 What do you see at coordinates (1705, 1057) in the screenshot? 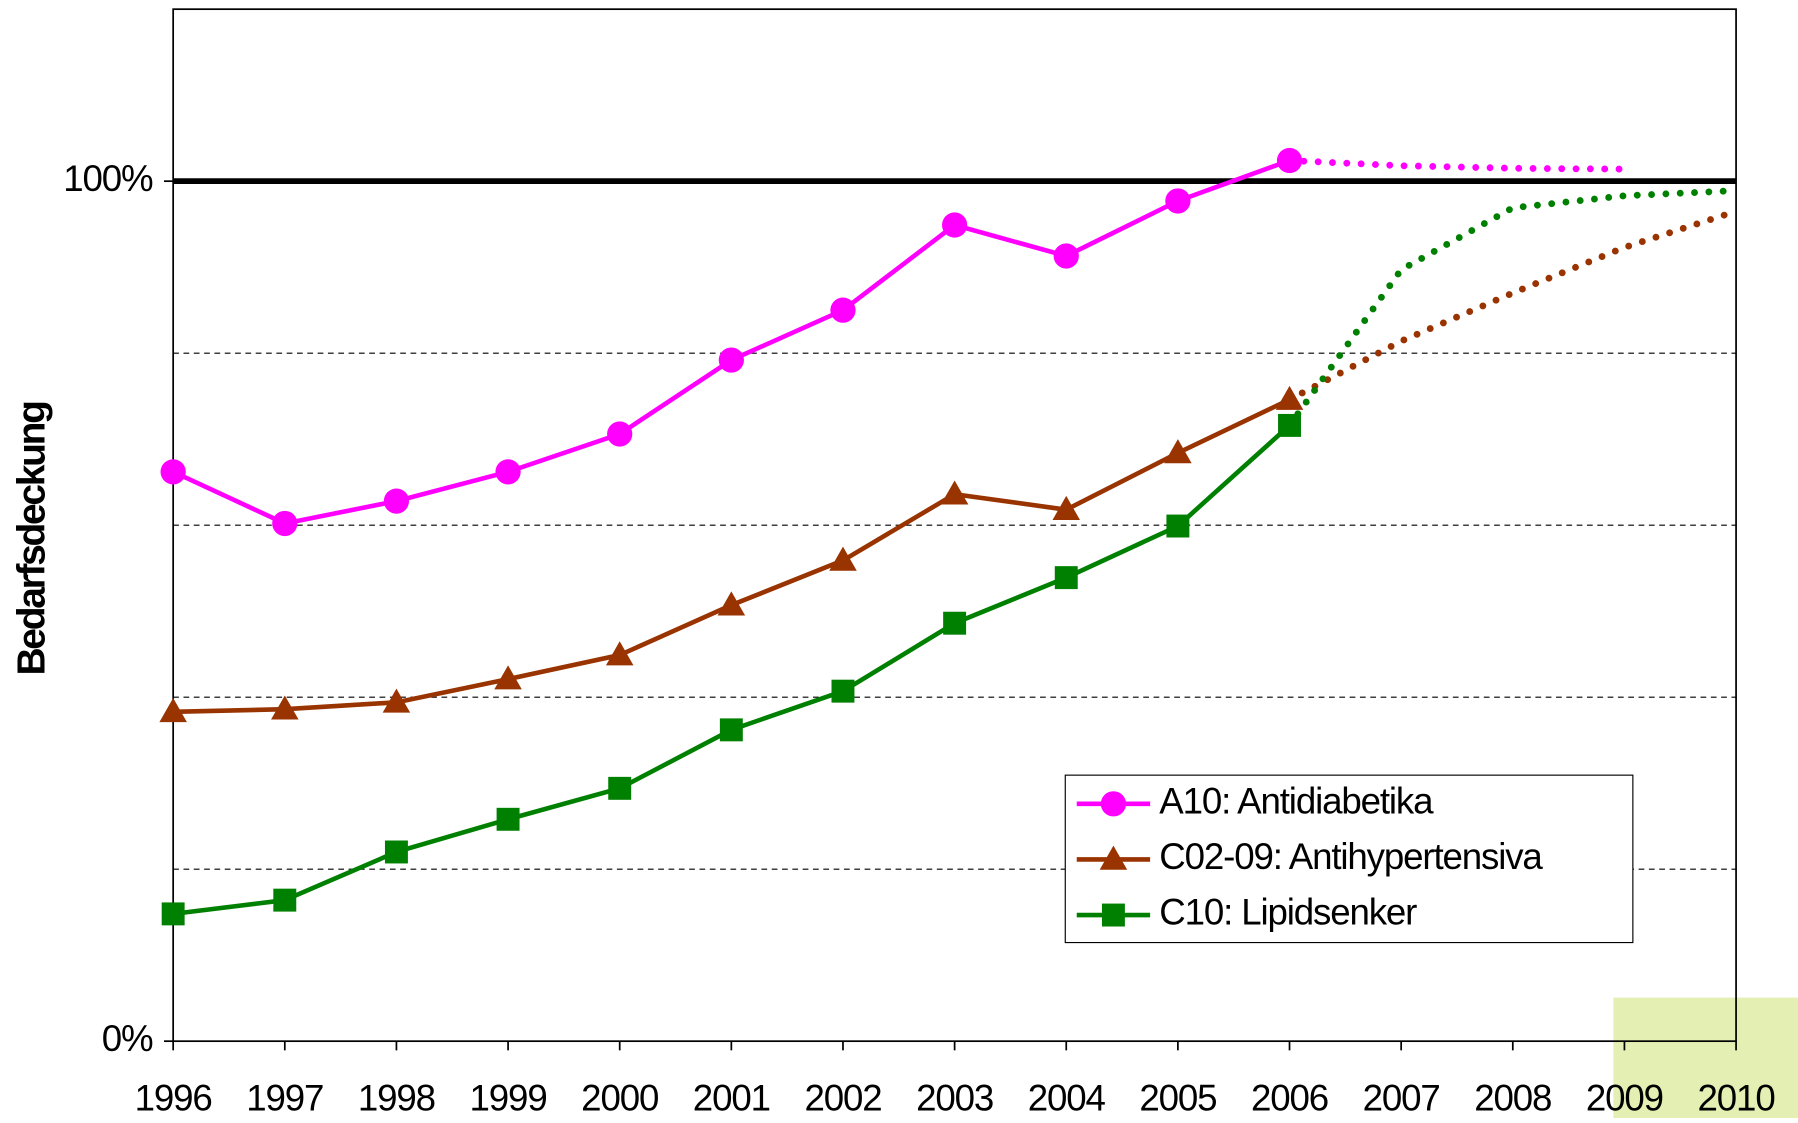
I see `highlight` at bounding box center [1705, 1057].